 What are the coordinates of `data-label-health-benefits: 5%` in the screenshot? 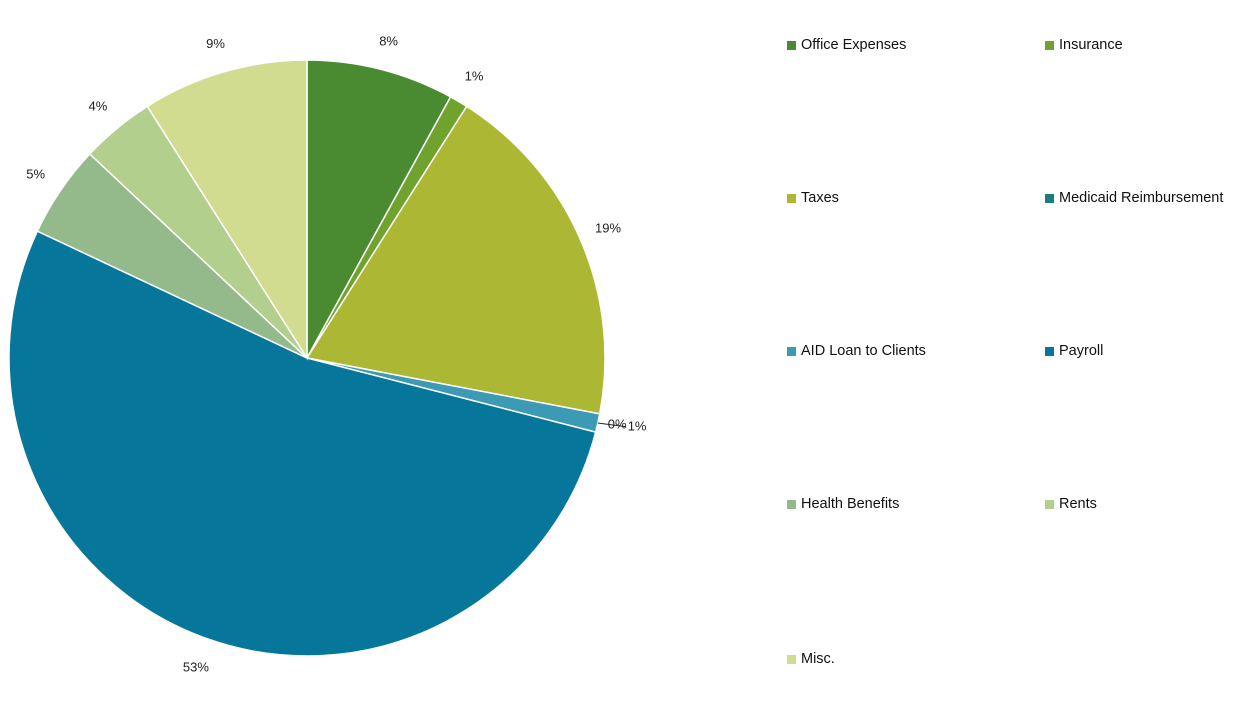 It's located at (35, 174).